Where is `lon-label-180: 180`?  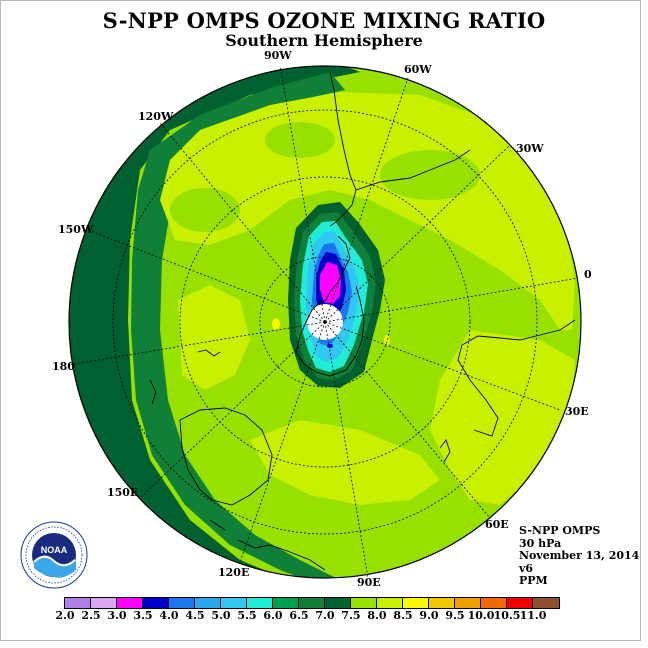 lon-label-180: 180 is located at coordinates (63, 366).